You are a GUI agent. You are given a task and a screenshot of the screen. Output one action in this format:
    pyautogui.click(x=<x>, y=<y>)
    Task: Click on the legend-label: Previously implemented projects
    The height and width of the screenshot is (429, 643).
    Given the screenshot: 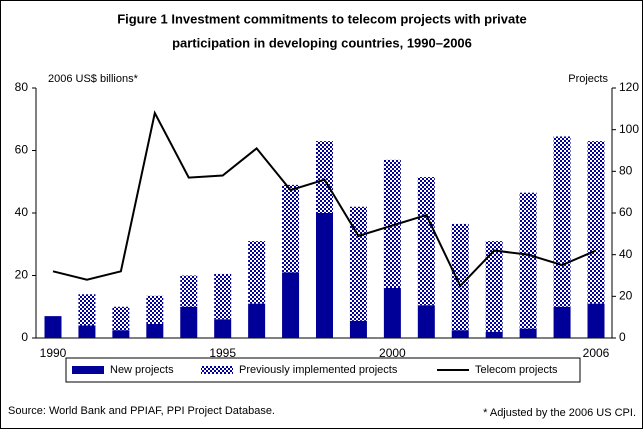 What is the action you would take?
    pyautogui.click(x=318, y=370)
    